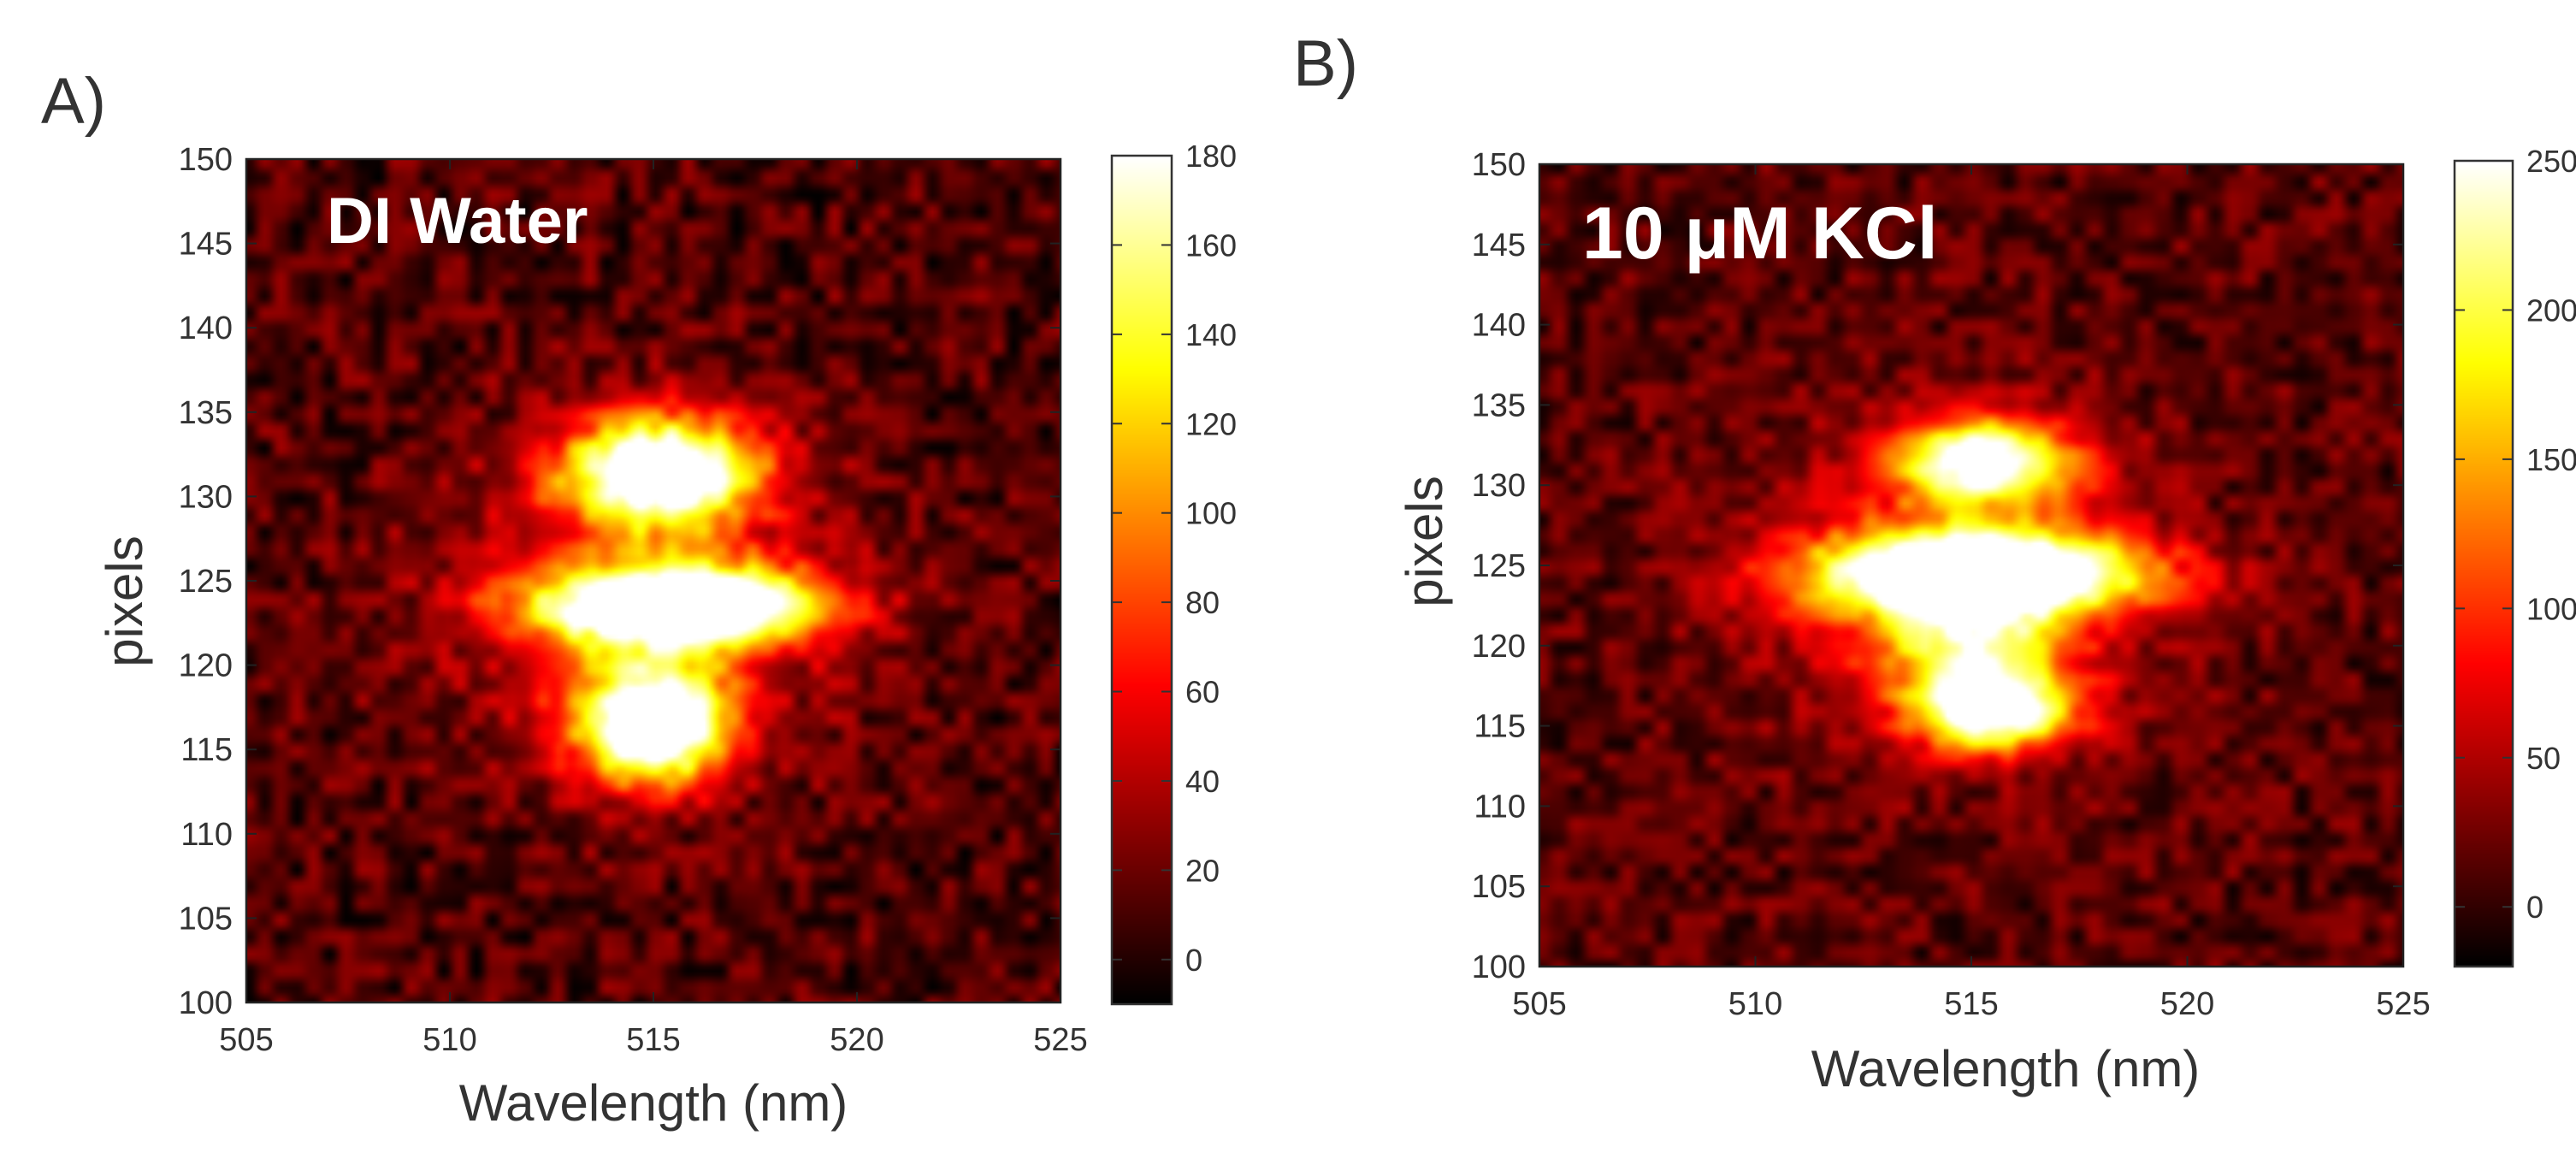 The height and width of the screenshot is (1165, 2576). Describe the element at coordinates (457, 221) in the screenshot. I see `panel-a-annotation: DI Water` at that location.